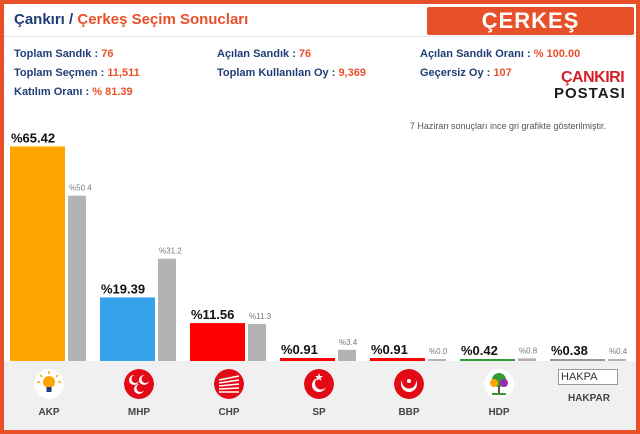 The height and width of the screenshot is (434, 640). I want to click on sp-crescent-star-icon, so click(319, 384).